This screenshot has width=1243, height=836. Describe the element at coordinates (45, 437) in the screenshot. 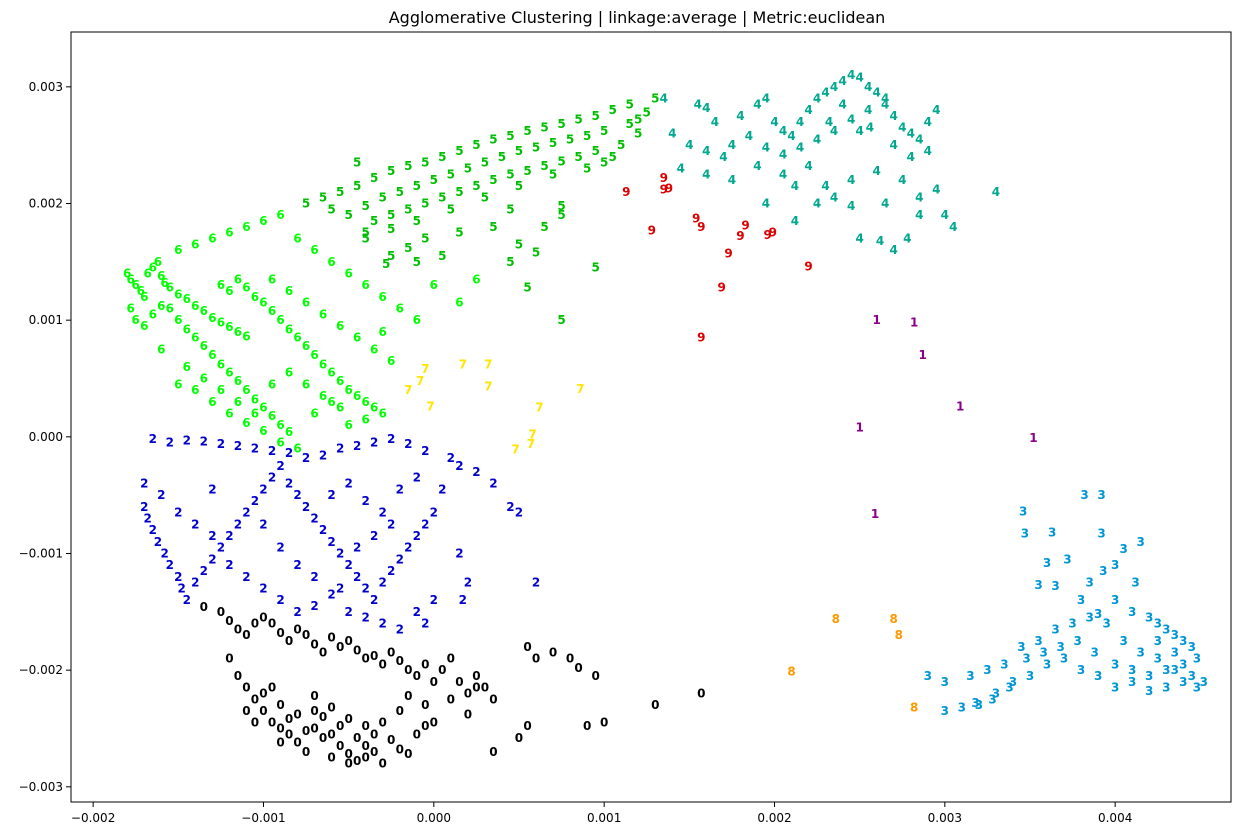

I see `y-axis: −0.003 −0.002 −0.001 0.000 0.001 0.002 0.003` at that location.